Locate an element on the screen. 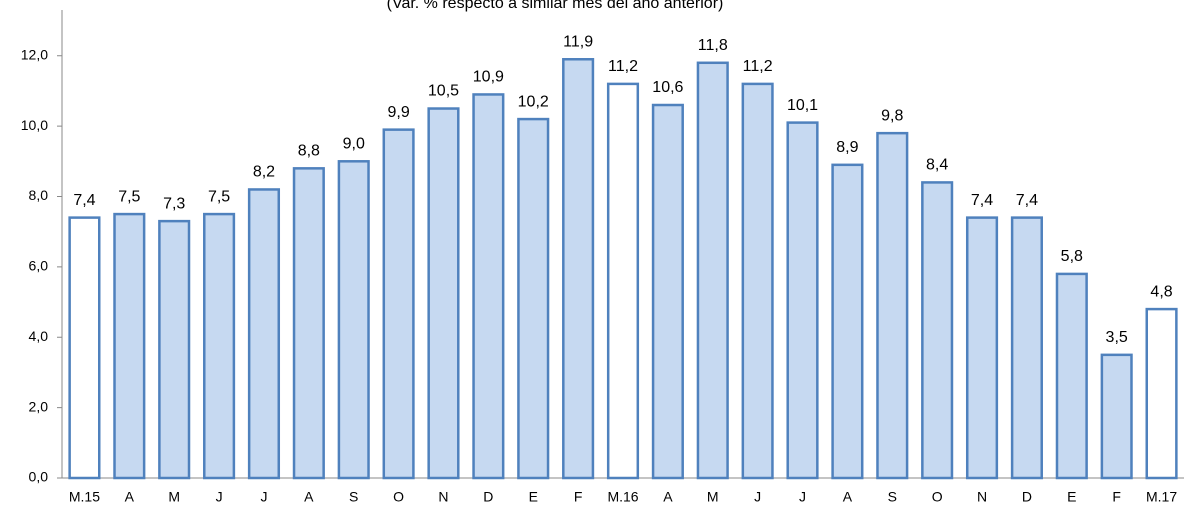 The height and width of the screenshot is (510, 1184). value-label: 9,8 is located at coordinates (892, 115).